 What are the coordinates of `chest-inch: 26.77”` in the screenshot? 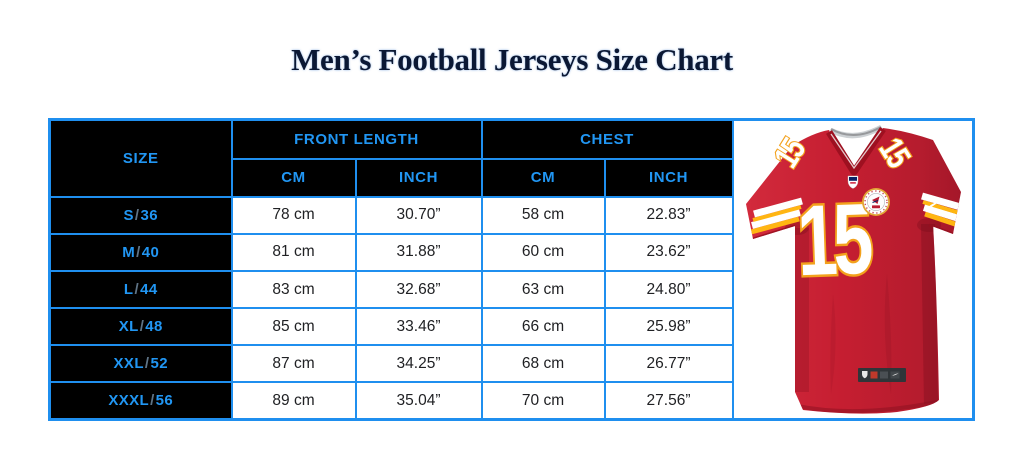 It's located at (668, 364).